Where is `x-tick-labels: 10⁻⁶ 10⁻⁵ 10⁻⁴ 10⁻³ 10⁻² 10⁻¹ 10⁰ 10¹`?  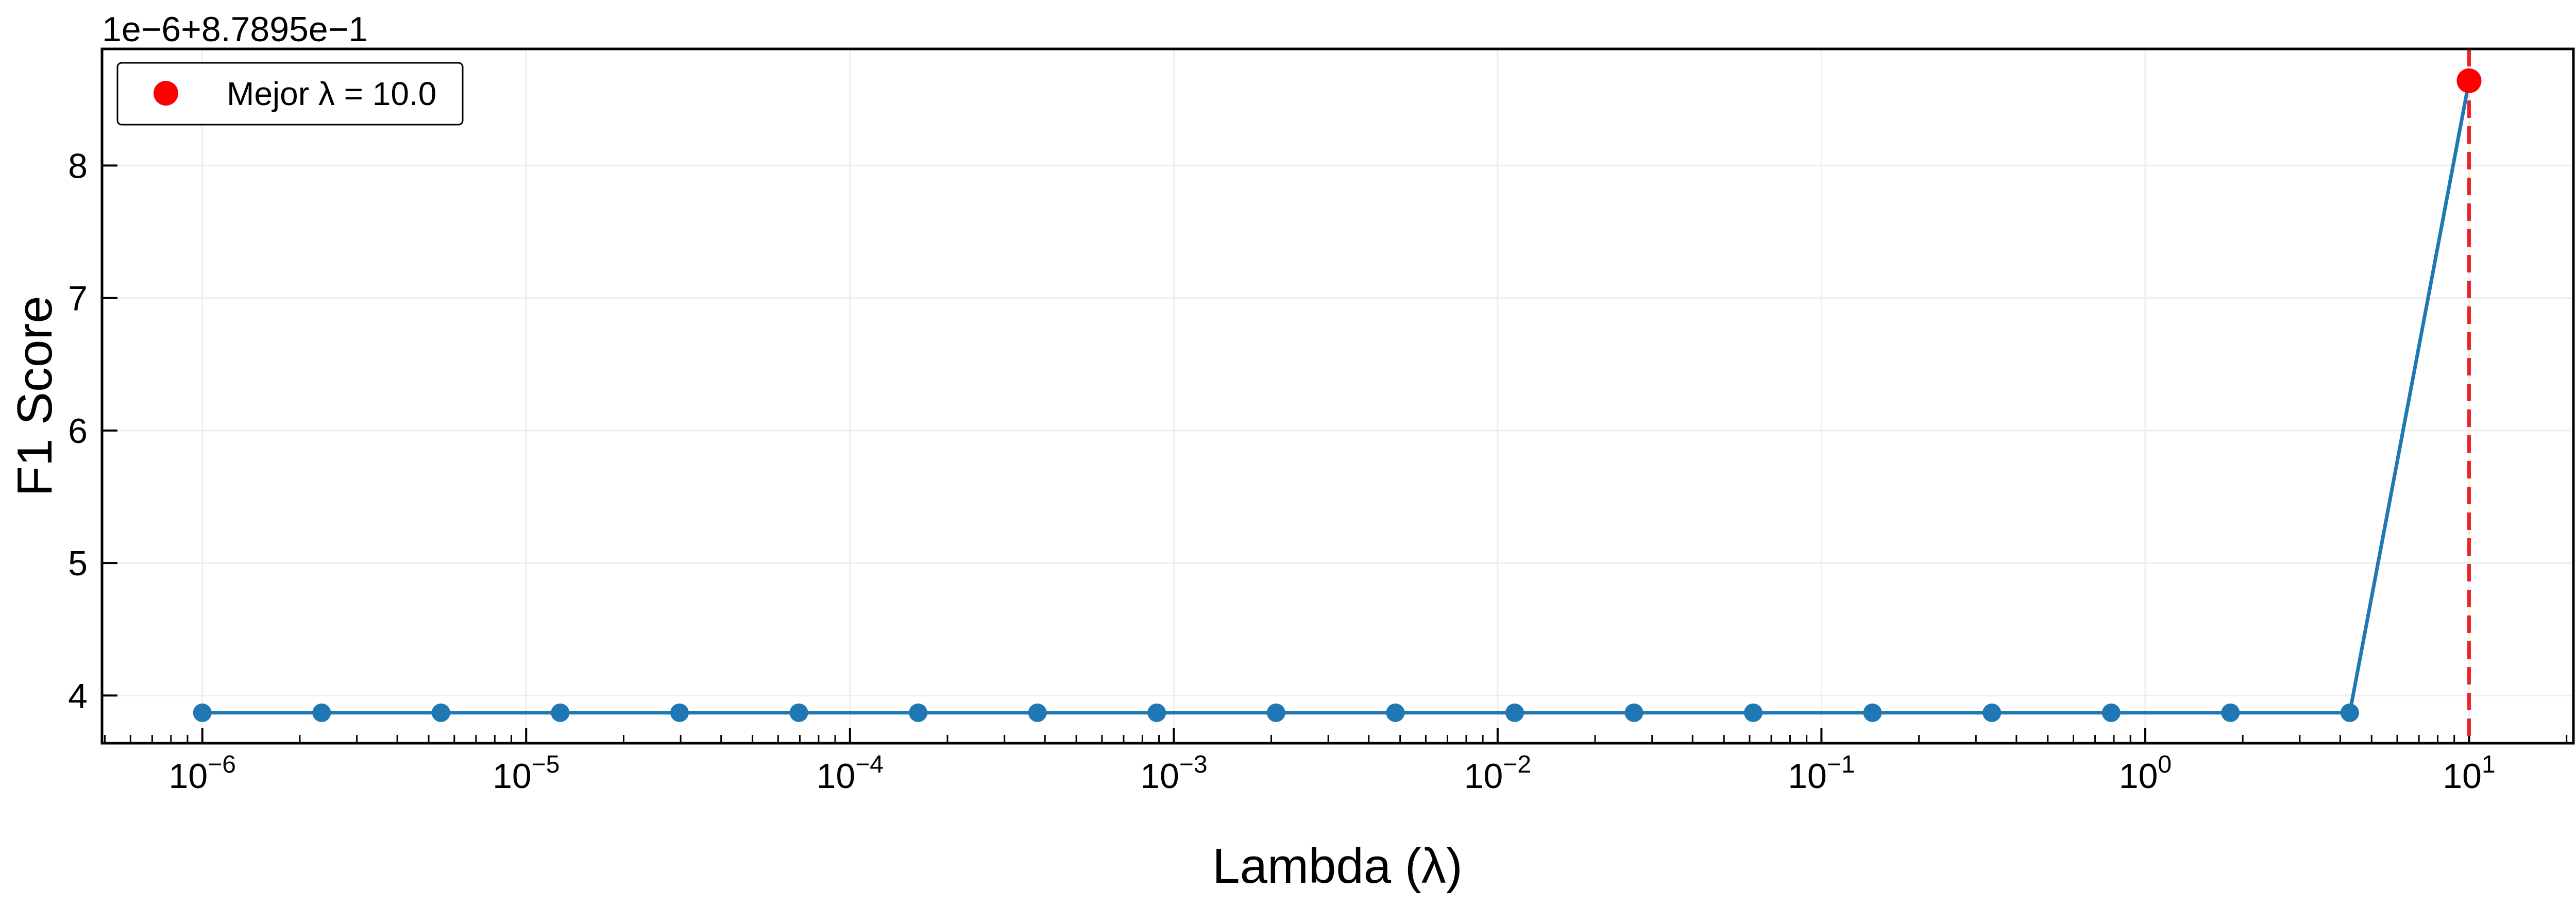
x-tick-labels: 10⁻⁶ 10⁻⁵ 10⁻⁴ 10⁻³ 10⁻² 10⁻¹ 10⁰ 10¹ is located at coordinates (1332, 773).